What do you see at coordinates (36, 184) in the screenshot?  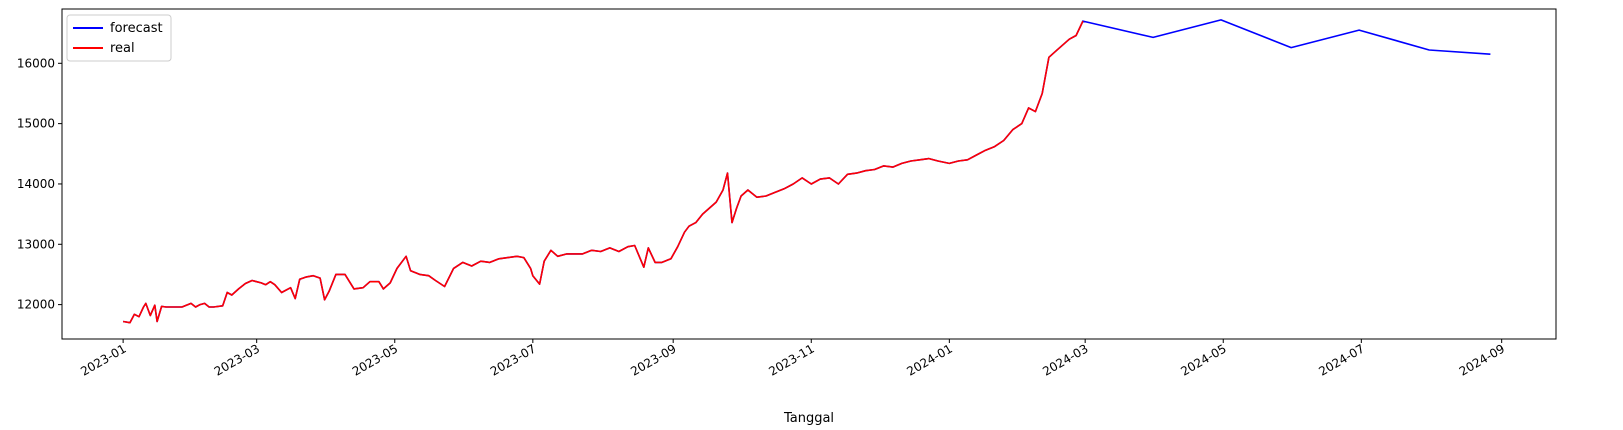 I see `y-tick-label: 14000` at bounding box center [36, 184].